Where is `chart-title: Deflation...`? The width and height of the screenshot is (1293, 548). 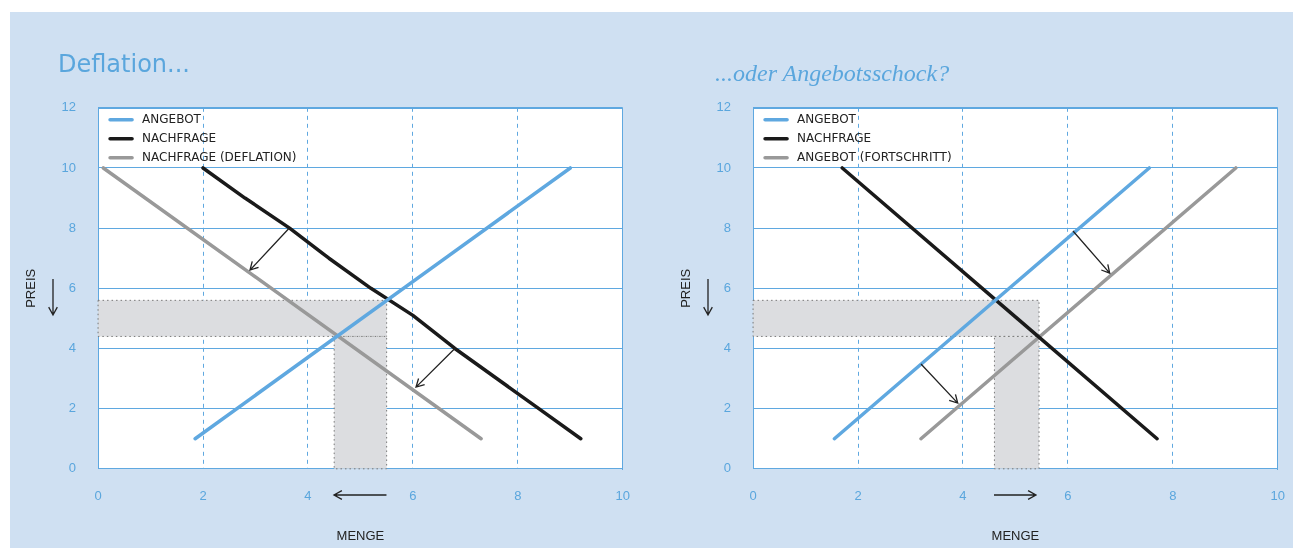
chart-title: Deflation... is located at coordinates (124, 64).